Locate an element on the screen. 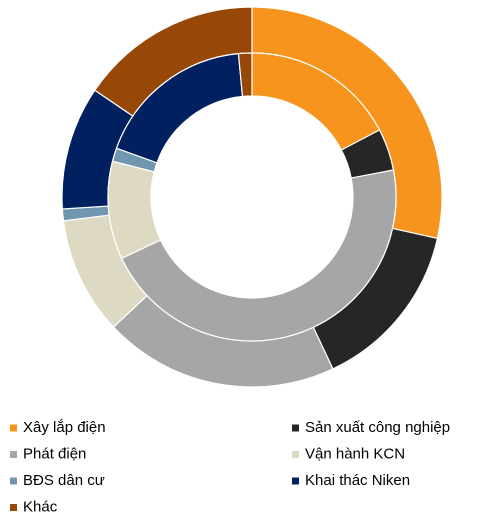 The width and height of the screenshot is (485, 517). legend-label: Sản xuất công nghiệp is located at coordinates (377, 427).